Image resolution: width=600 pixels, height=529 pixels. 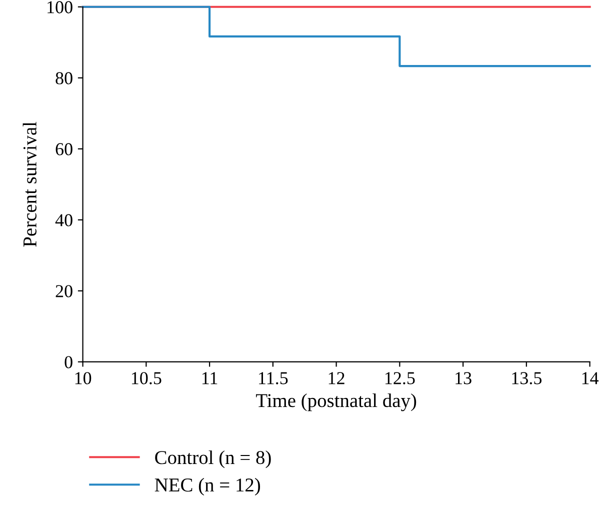 What do you see at coordinates (210, 378) in the screenshot?
I see `x-tick-label: 11` at bounding box center [210, 378].